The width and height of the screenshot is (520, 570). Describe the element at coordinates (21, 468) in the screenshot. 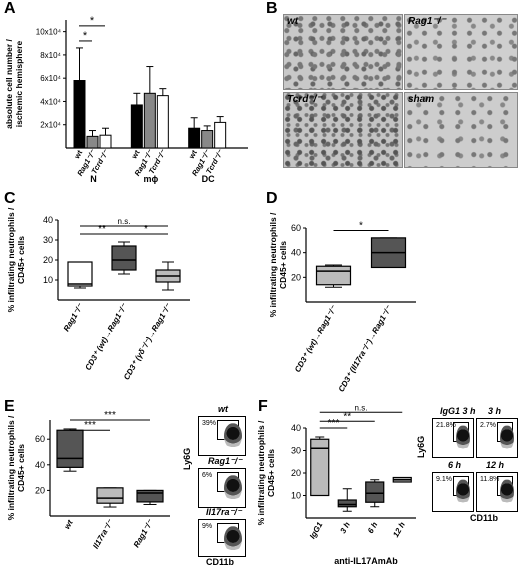

I see `panel-e-ylabel-line: CD45+ cells` at that location.